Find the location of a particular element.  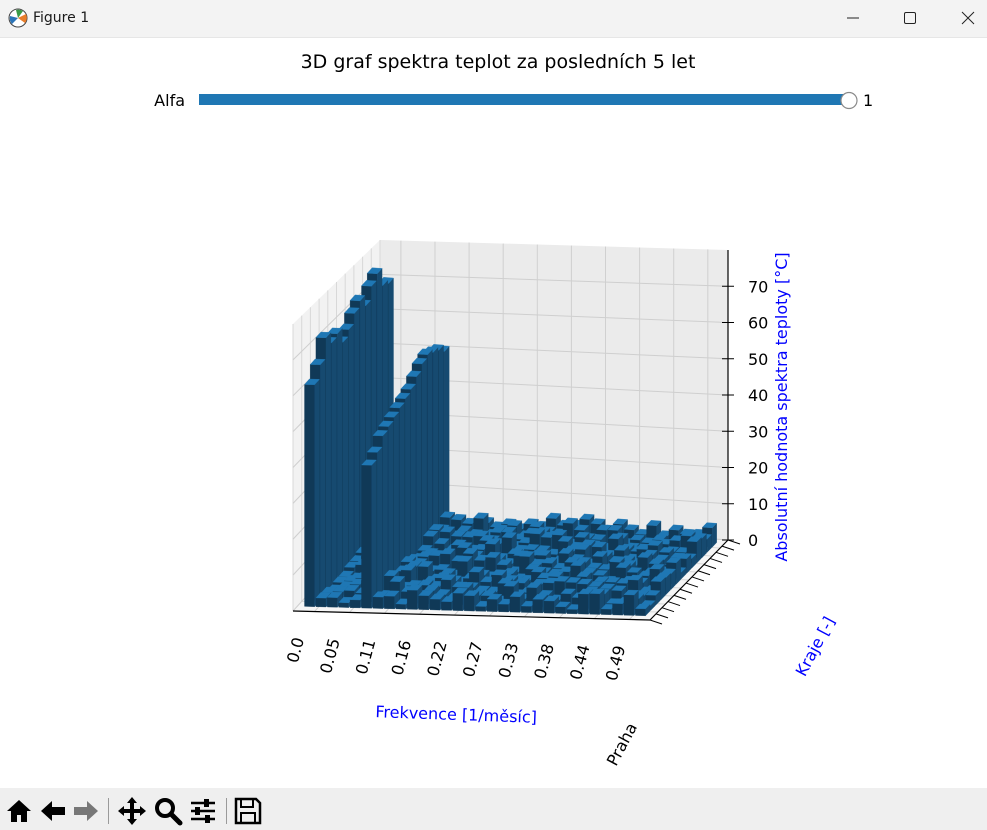

window-title: Figure 1 is located at coordinates (61, 18).